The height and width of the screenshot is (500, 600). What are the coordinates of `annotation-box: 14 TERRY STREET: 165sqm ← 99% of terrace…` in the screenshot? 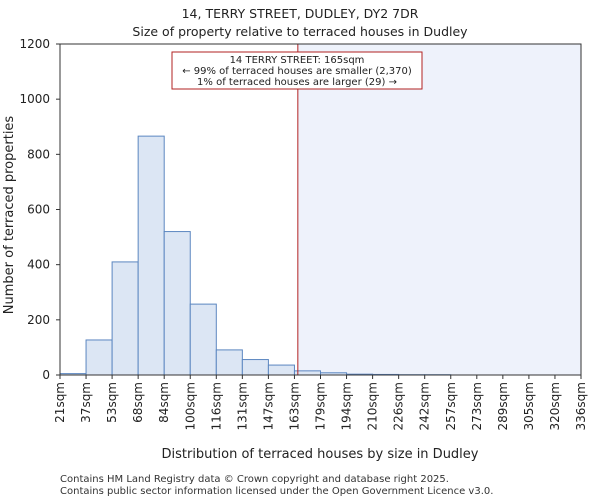 It's located at (297, 70).